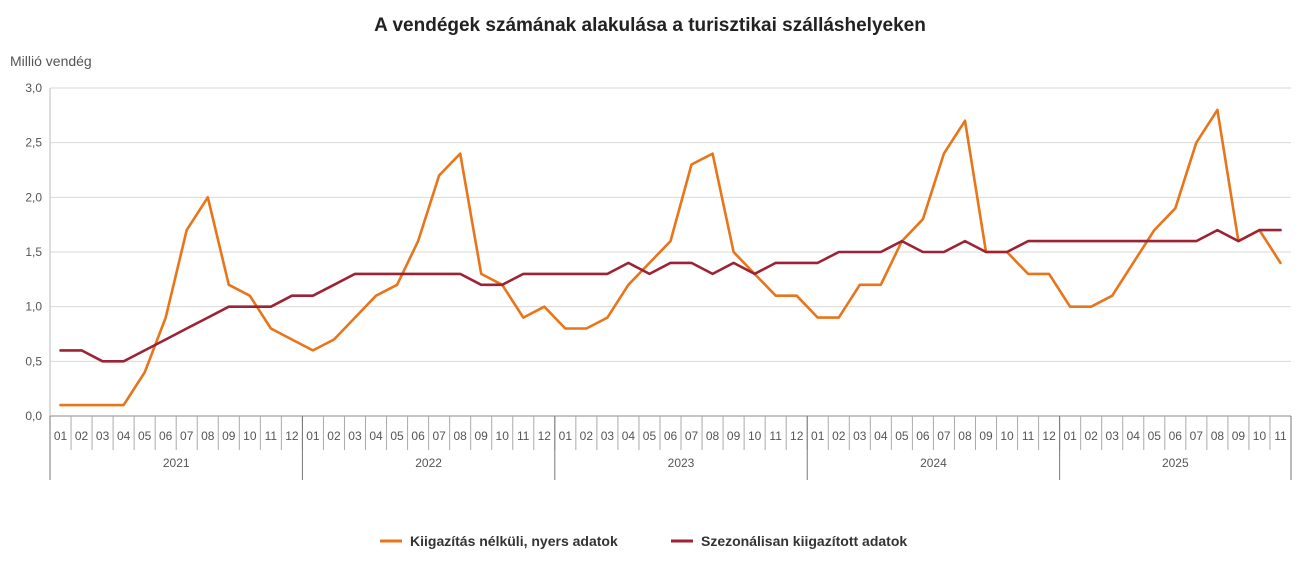 The width and height of the screenshot is (1300, 561). I want to click on year-label: 2024, so click(933, 463).